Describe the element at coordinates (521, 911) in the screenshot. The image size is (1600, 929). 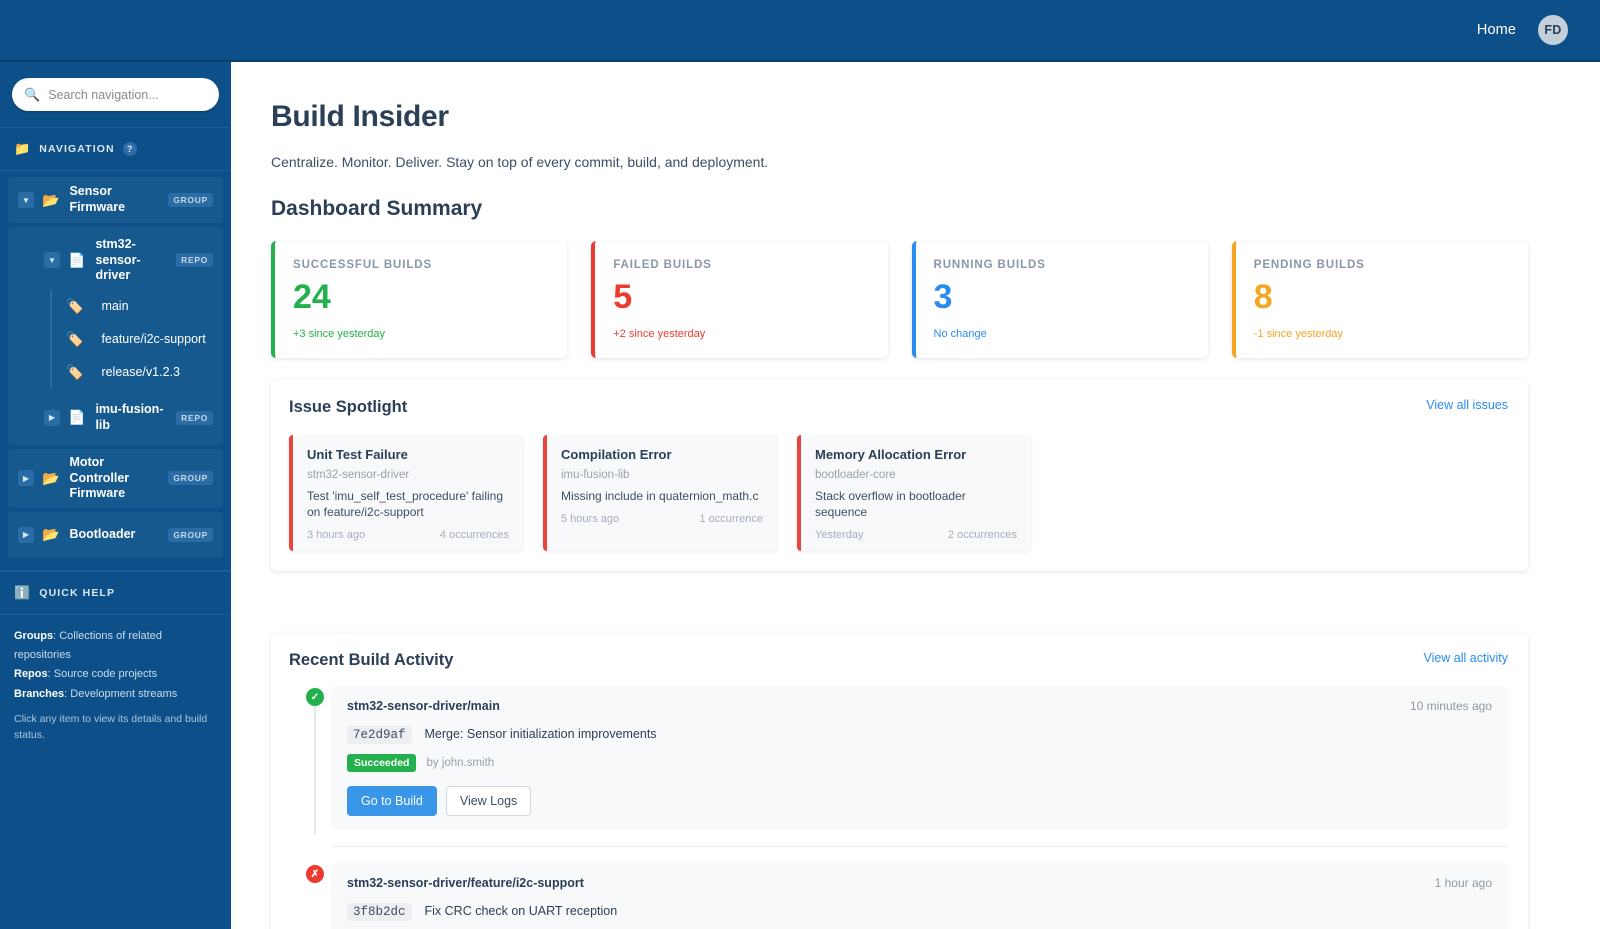
I see `commit-message: Fix CRC check on UART reception` at that location.